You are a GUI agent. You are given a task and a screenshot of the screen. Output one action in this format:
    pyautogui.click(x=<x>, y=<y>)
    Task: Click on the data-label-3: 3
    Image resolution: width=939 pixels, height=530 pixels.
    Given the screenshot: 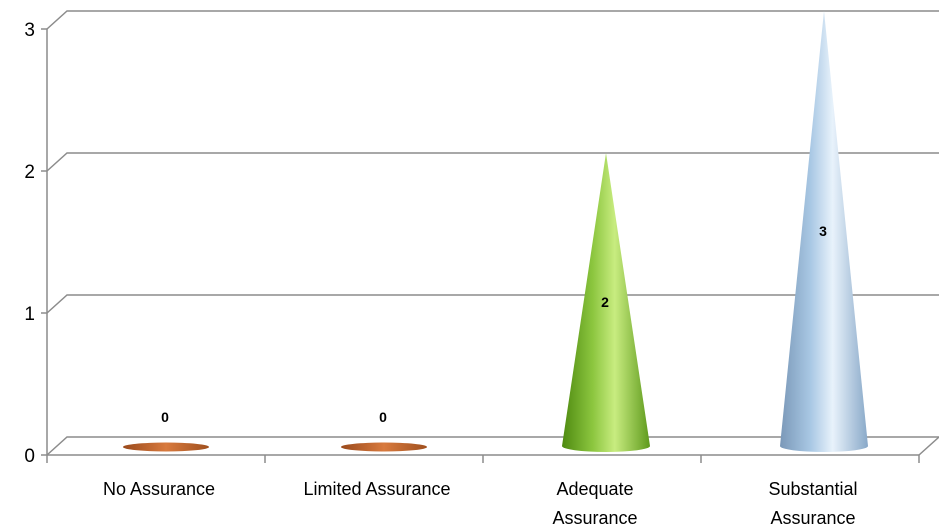 What is the action you would take?
    pyautogui.click(x=823, y=231)
    